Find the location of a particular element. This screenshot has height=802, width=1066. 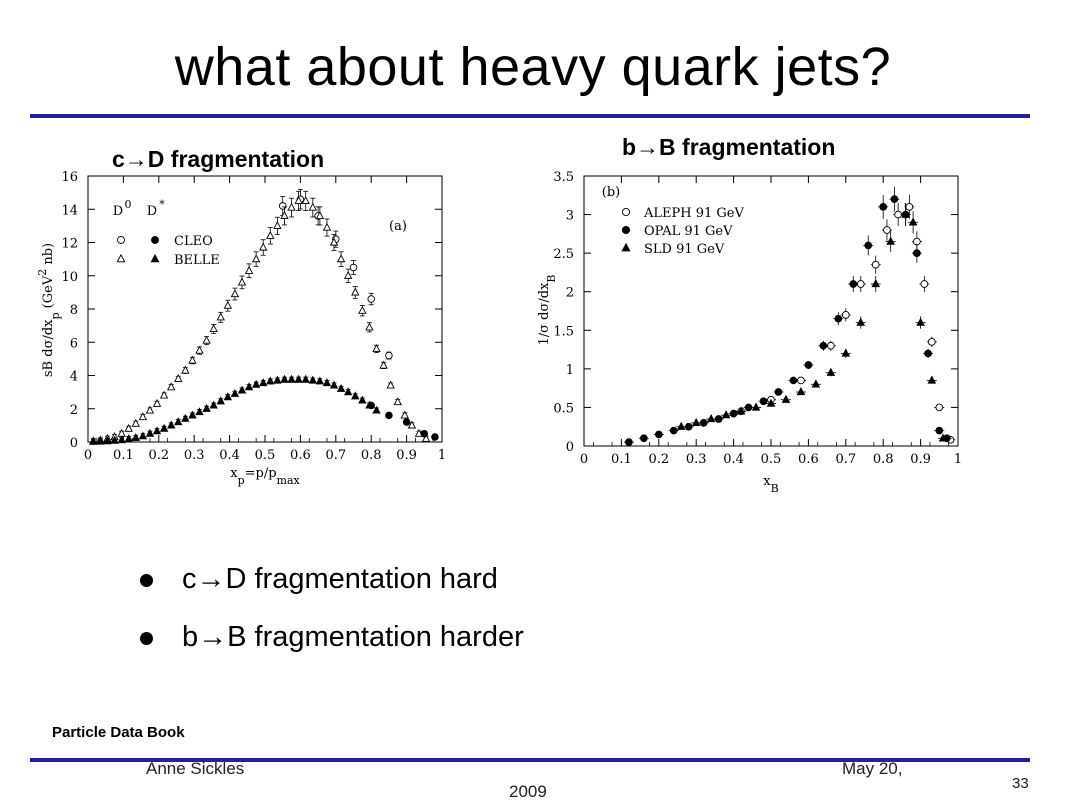

x-axis-label-sub2: max is located at coordinates (289, 480).